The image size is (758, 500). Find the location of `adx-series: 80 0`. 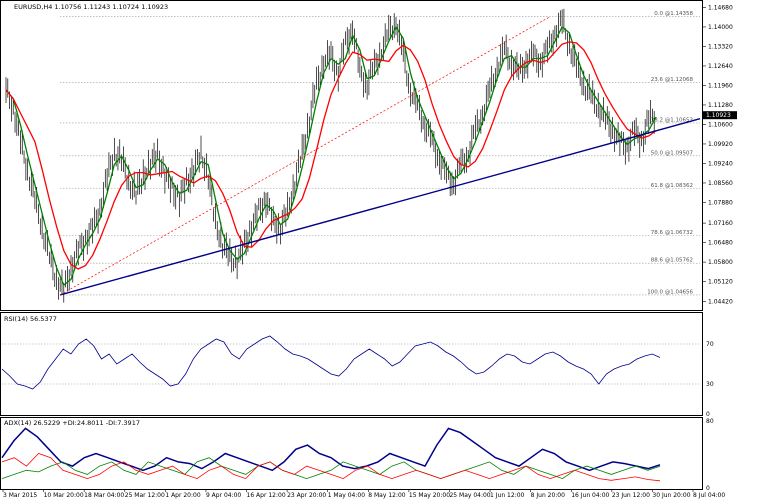

adx-series: 80 0 is located at coordinates (357, 455).